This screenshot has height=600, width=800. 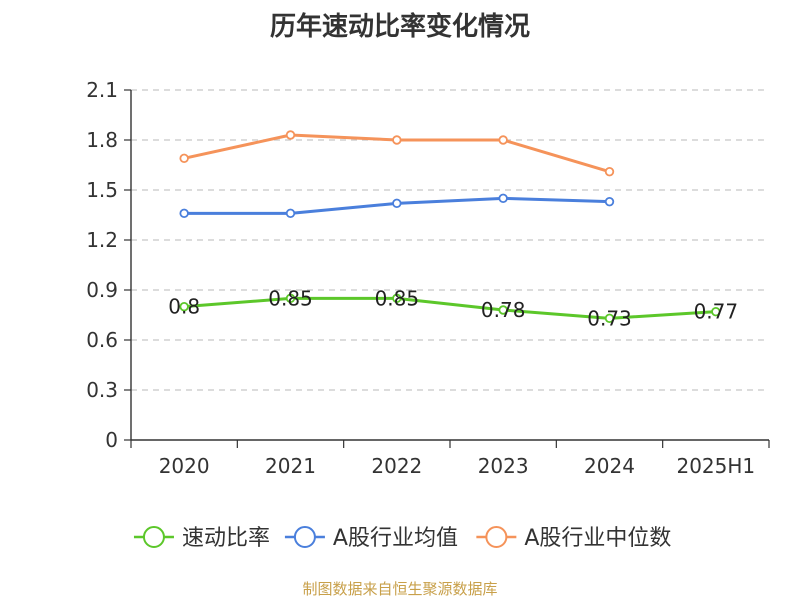 What do you see at coordinates (400, 589) in the screenshot?
I see `source-note: 制图数据来自恒生聚源数据库` at bounding box center [400, 589].